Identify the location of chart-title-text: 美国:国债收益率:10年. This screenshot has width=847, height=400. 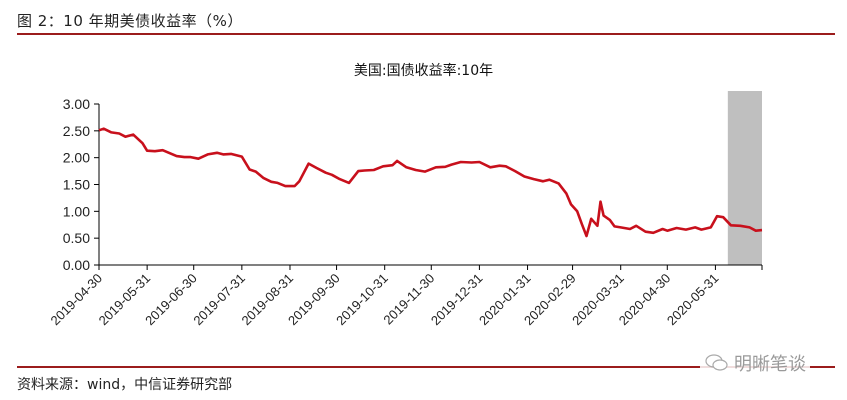
(423, 71).